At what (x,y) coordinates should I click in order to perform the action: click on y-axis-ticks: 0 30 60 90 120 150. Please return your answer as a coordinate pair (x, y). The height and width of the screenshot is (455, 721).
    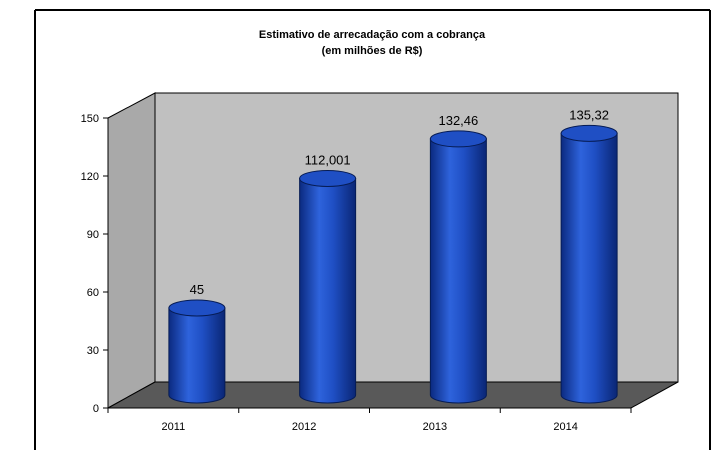
    Looking at the image, I should click on (94, 264).